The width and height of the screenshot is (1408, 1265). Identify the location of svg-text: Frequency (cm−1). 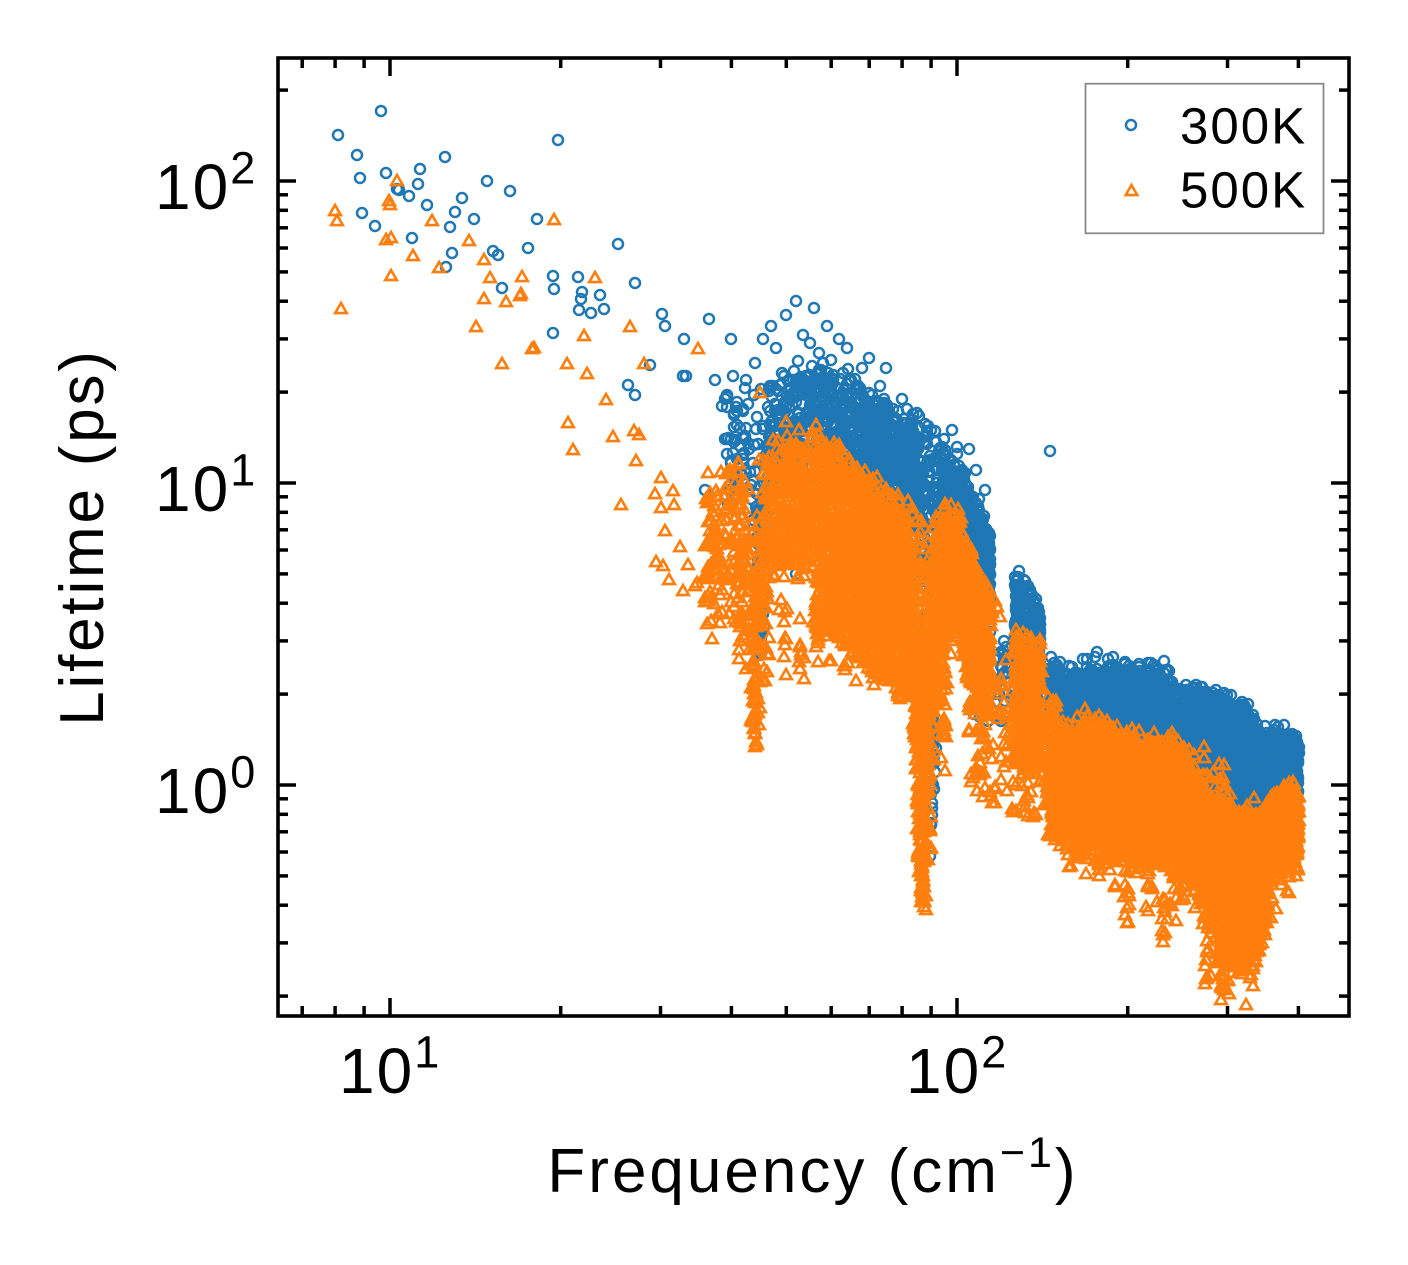
(812, 1167).